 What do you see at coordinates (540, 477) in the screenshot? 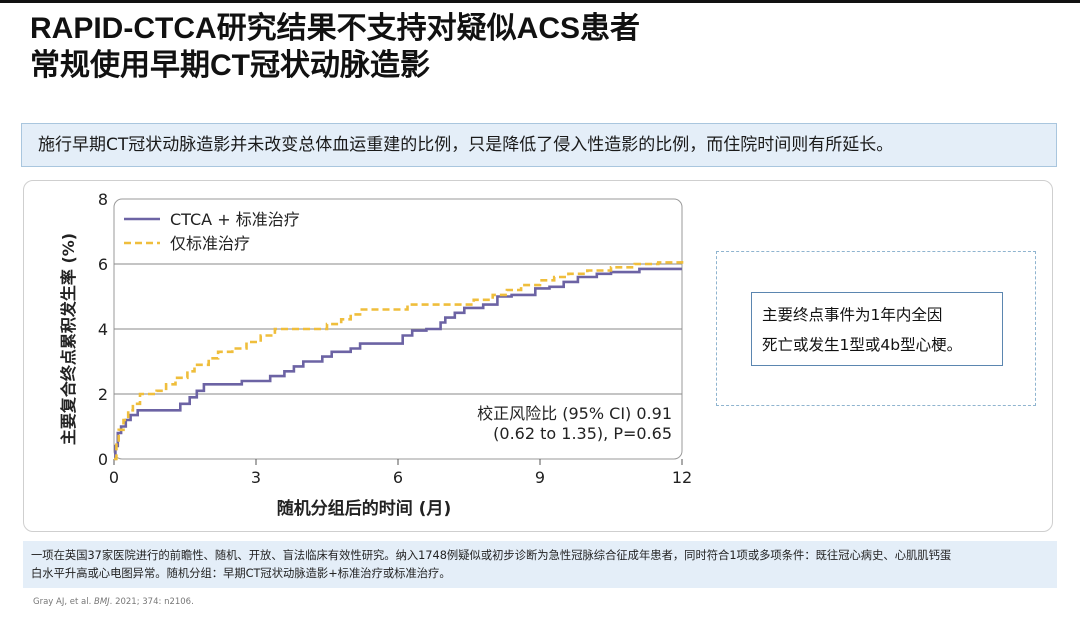
I see `x-tick-label-9: 9` at bounding box center [540, 477].